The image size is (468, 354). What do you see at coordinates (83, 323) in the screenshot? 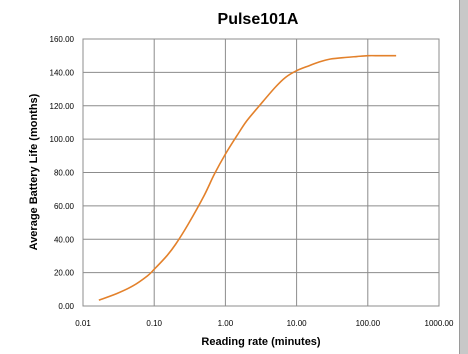
I see `x-tick-label: 0.01` at bounding box center [83, 323].